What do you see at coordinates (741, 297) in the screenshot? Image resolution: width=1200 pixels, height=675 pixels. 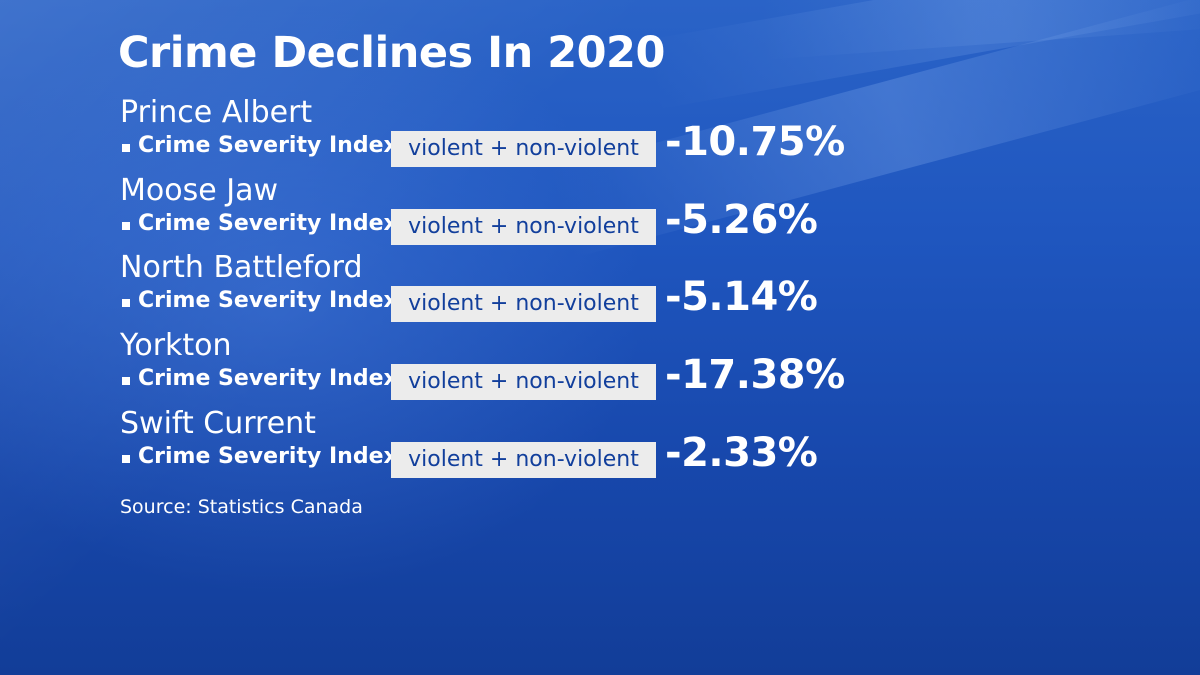 I see `index-change-value: -5.14%` at bounding box center [741, 297].